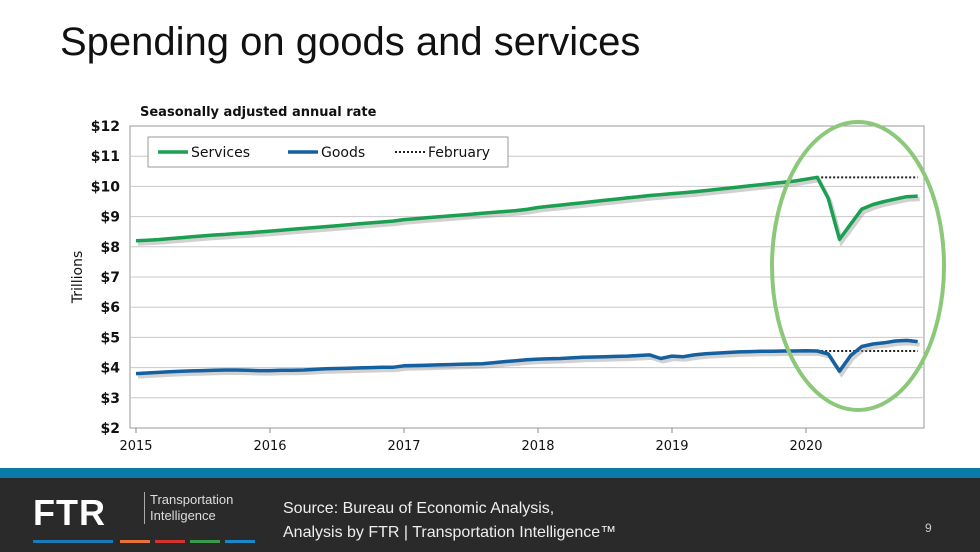  What do you see at coordinates (459, 153) in the screenshot?
I see `legend-label: February` at bounding box center [459, 153].